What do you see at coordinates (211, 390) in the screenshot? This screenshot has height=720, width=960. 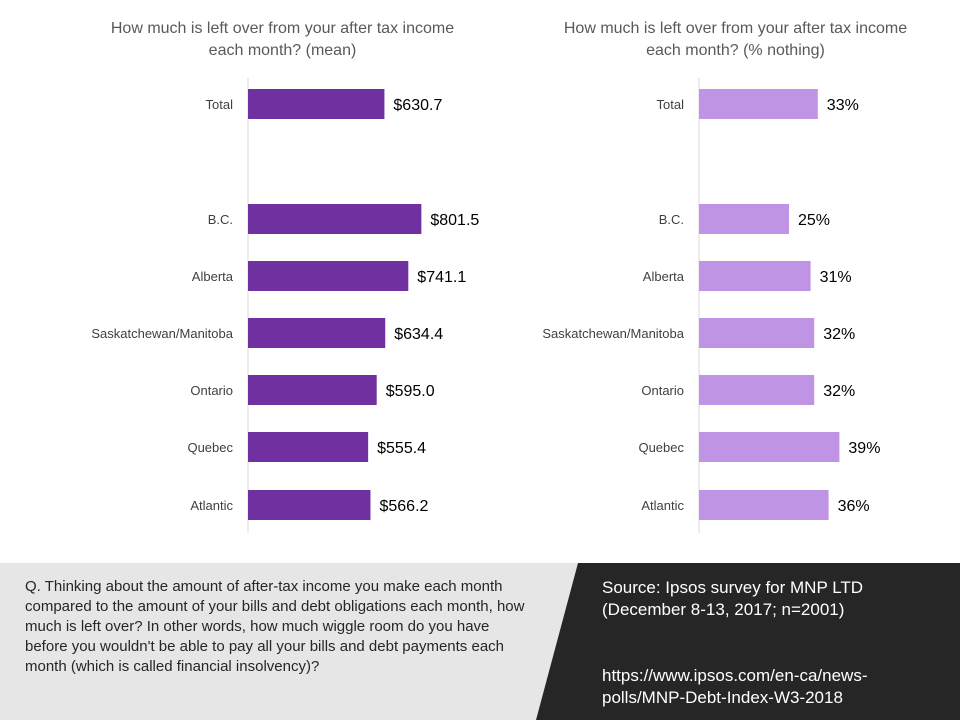 I see `left-category-label: Ontario` at bounding box center [211, 390].